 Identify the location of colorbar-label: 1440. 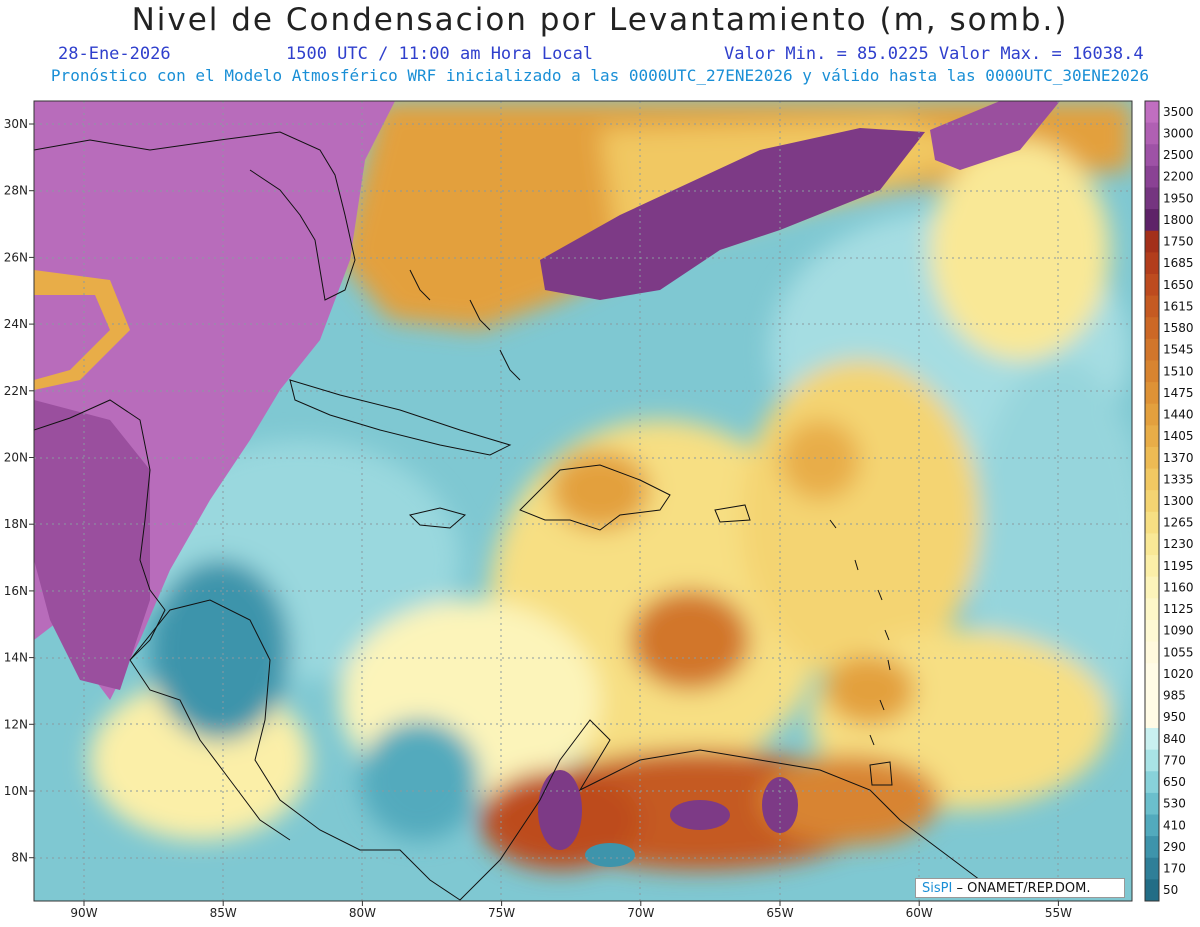
(1178, 415).